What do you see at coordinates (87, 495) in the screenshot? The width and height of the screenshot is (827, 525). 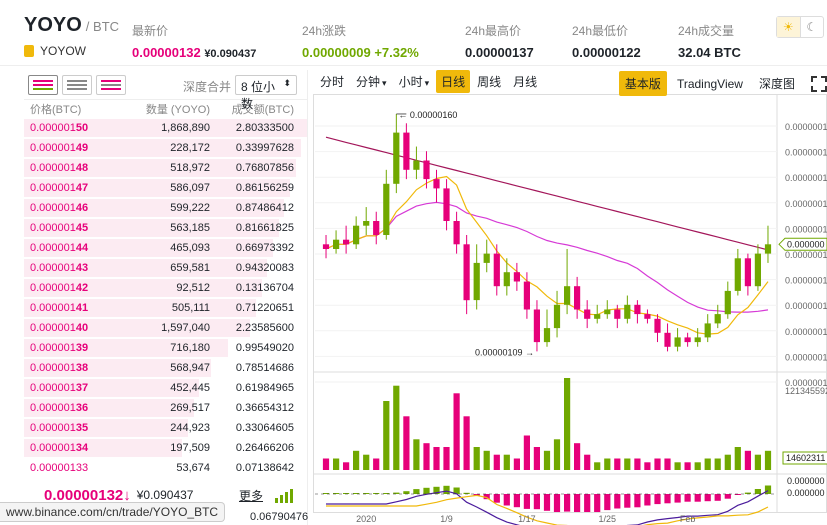 I see `last-trade-price: 0.00000132↓` at bounding box center [87, 495].